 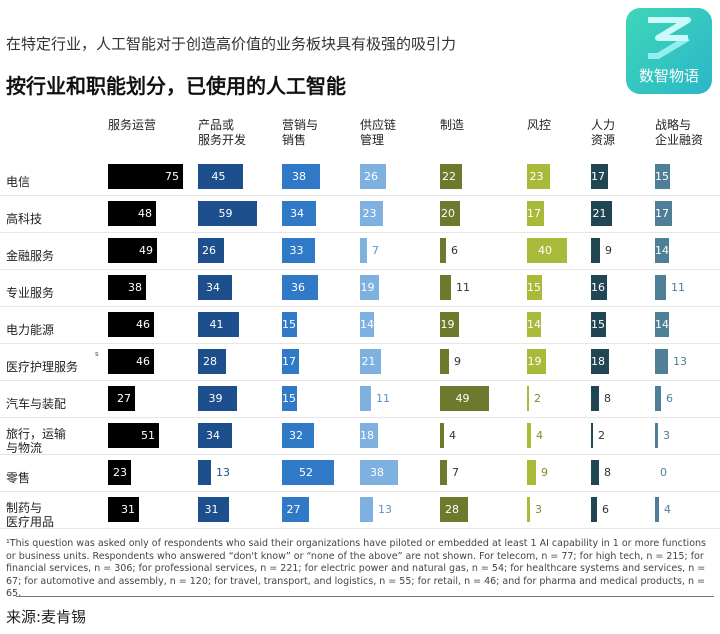 What do you see at coordinates (231, 44) in the screenshot?
I see `subtitle: 在特定行业，人工智能对于创造高价值的业务板块具有极强的吸引力` at bounding box center [231, 44].